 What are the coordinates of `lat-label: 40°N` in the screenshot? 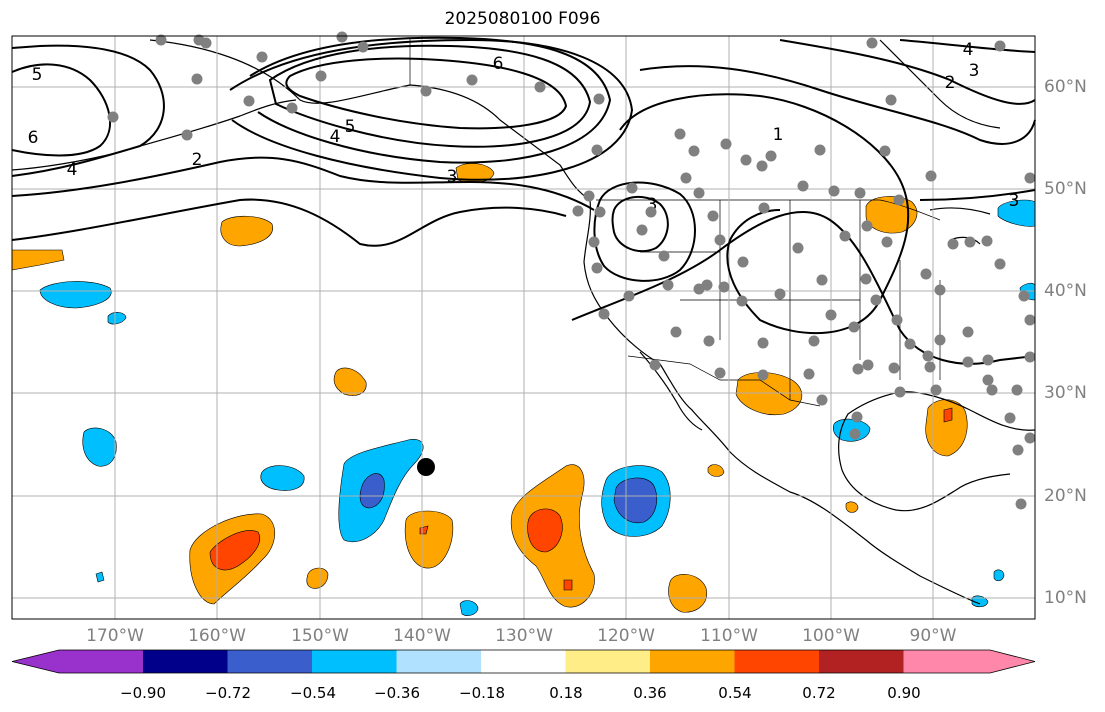 It's located at (1065, 291).